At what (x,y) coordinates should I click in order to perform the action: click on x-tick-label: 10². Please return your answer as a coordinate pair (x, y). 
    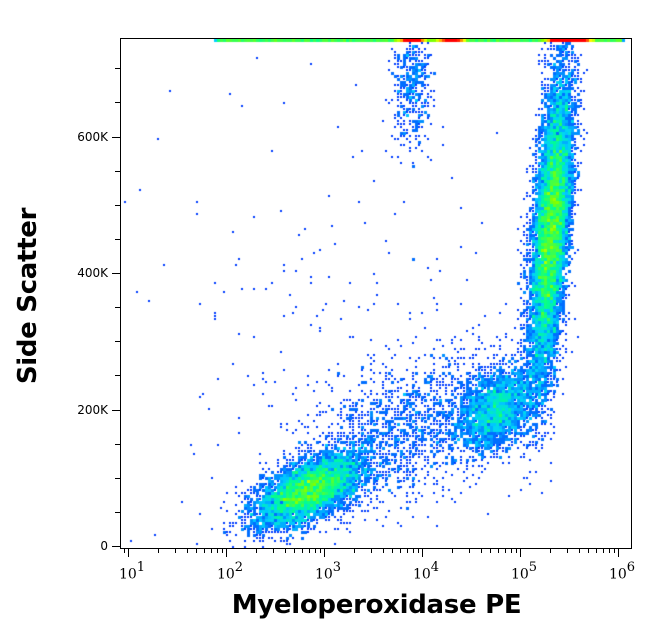
    Looking at the image, I should click on (230, 571).